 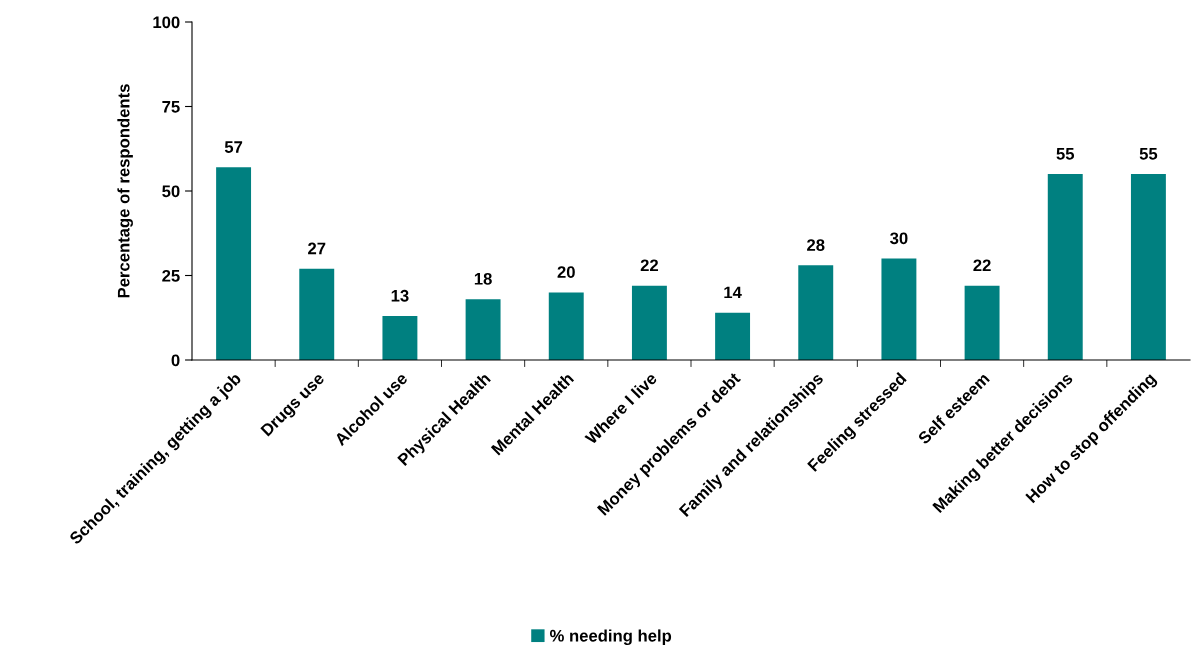 What do you see at coordinates (400, 295) in the screenshot?
I see `data-label: 13` at bounding box center [400, 295].